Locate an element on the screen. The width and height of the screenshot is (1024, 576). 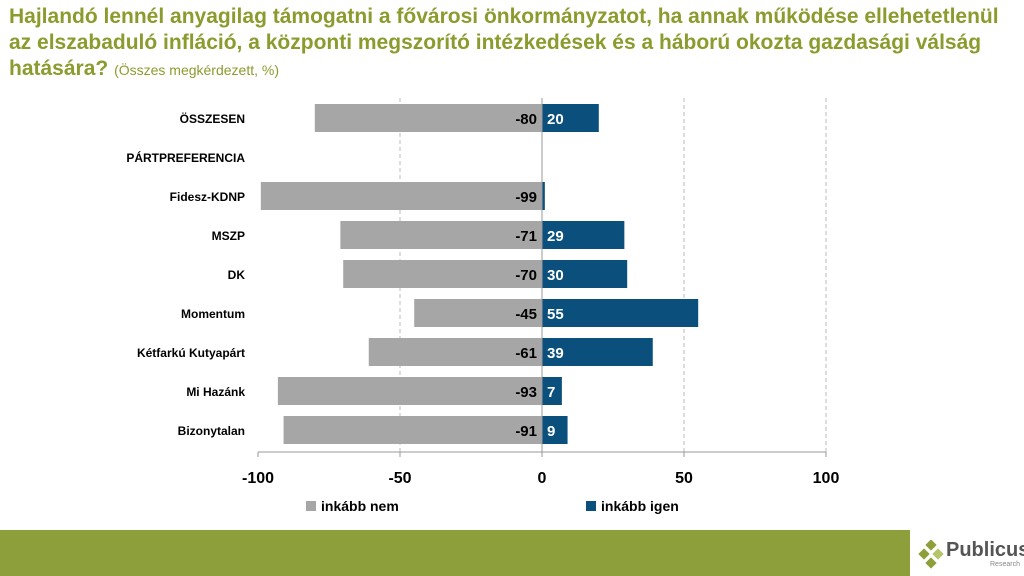
subtitle: (Összes megkérdezett, %) is located at coordinates (196, 70).